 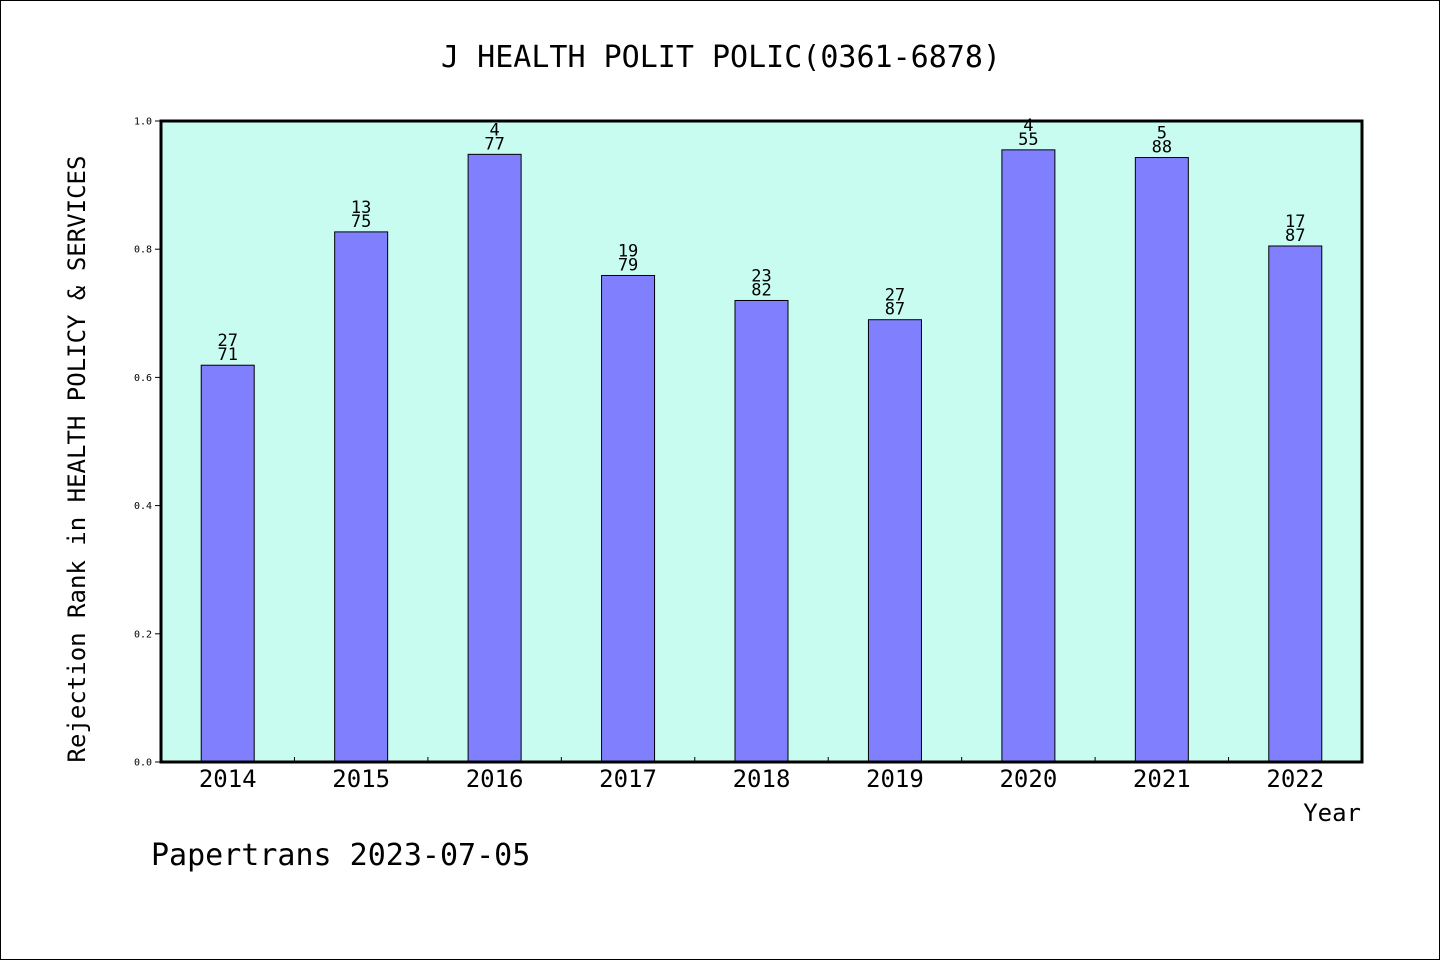 I want to click on y-tick-label: 0.2, so click(x=143, y=634).